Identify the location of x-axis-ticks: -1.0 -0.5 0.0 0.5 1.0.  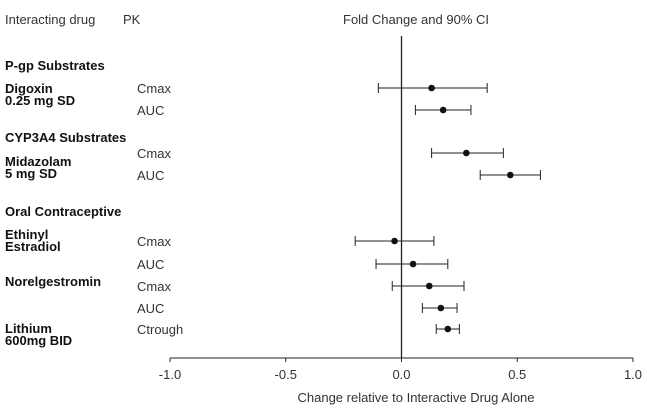
(400, 370).